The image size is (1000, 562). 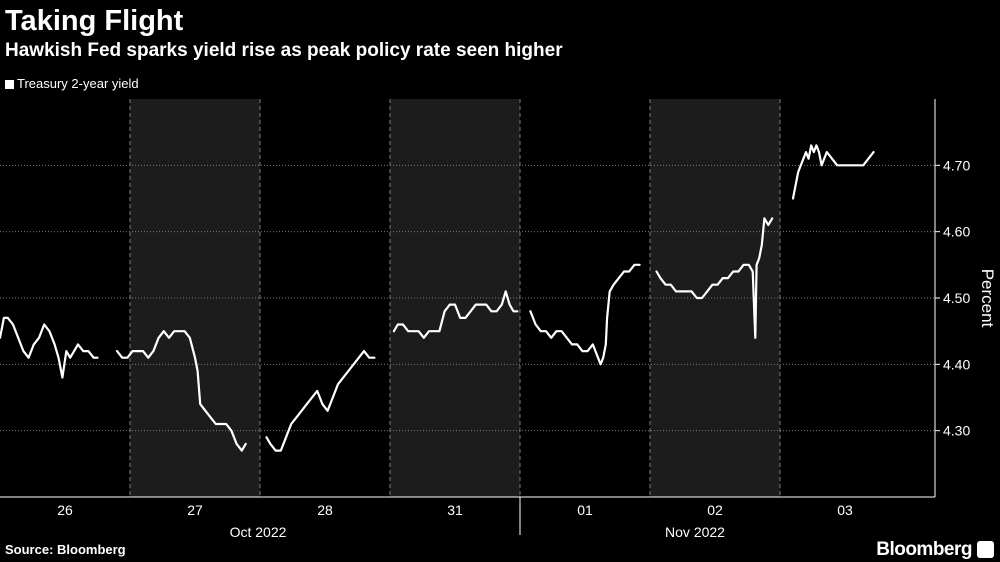 I want to click on x-tick-label: 03, so click(x=845, y=510).